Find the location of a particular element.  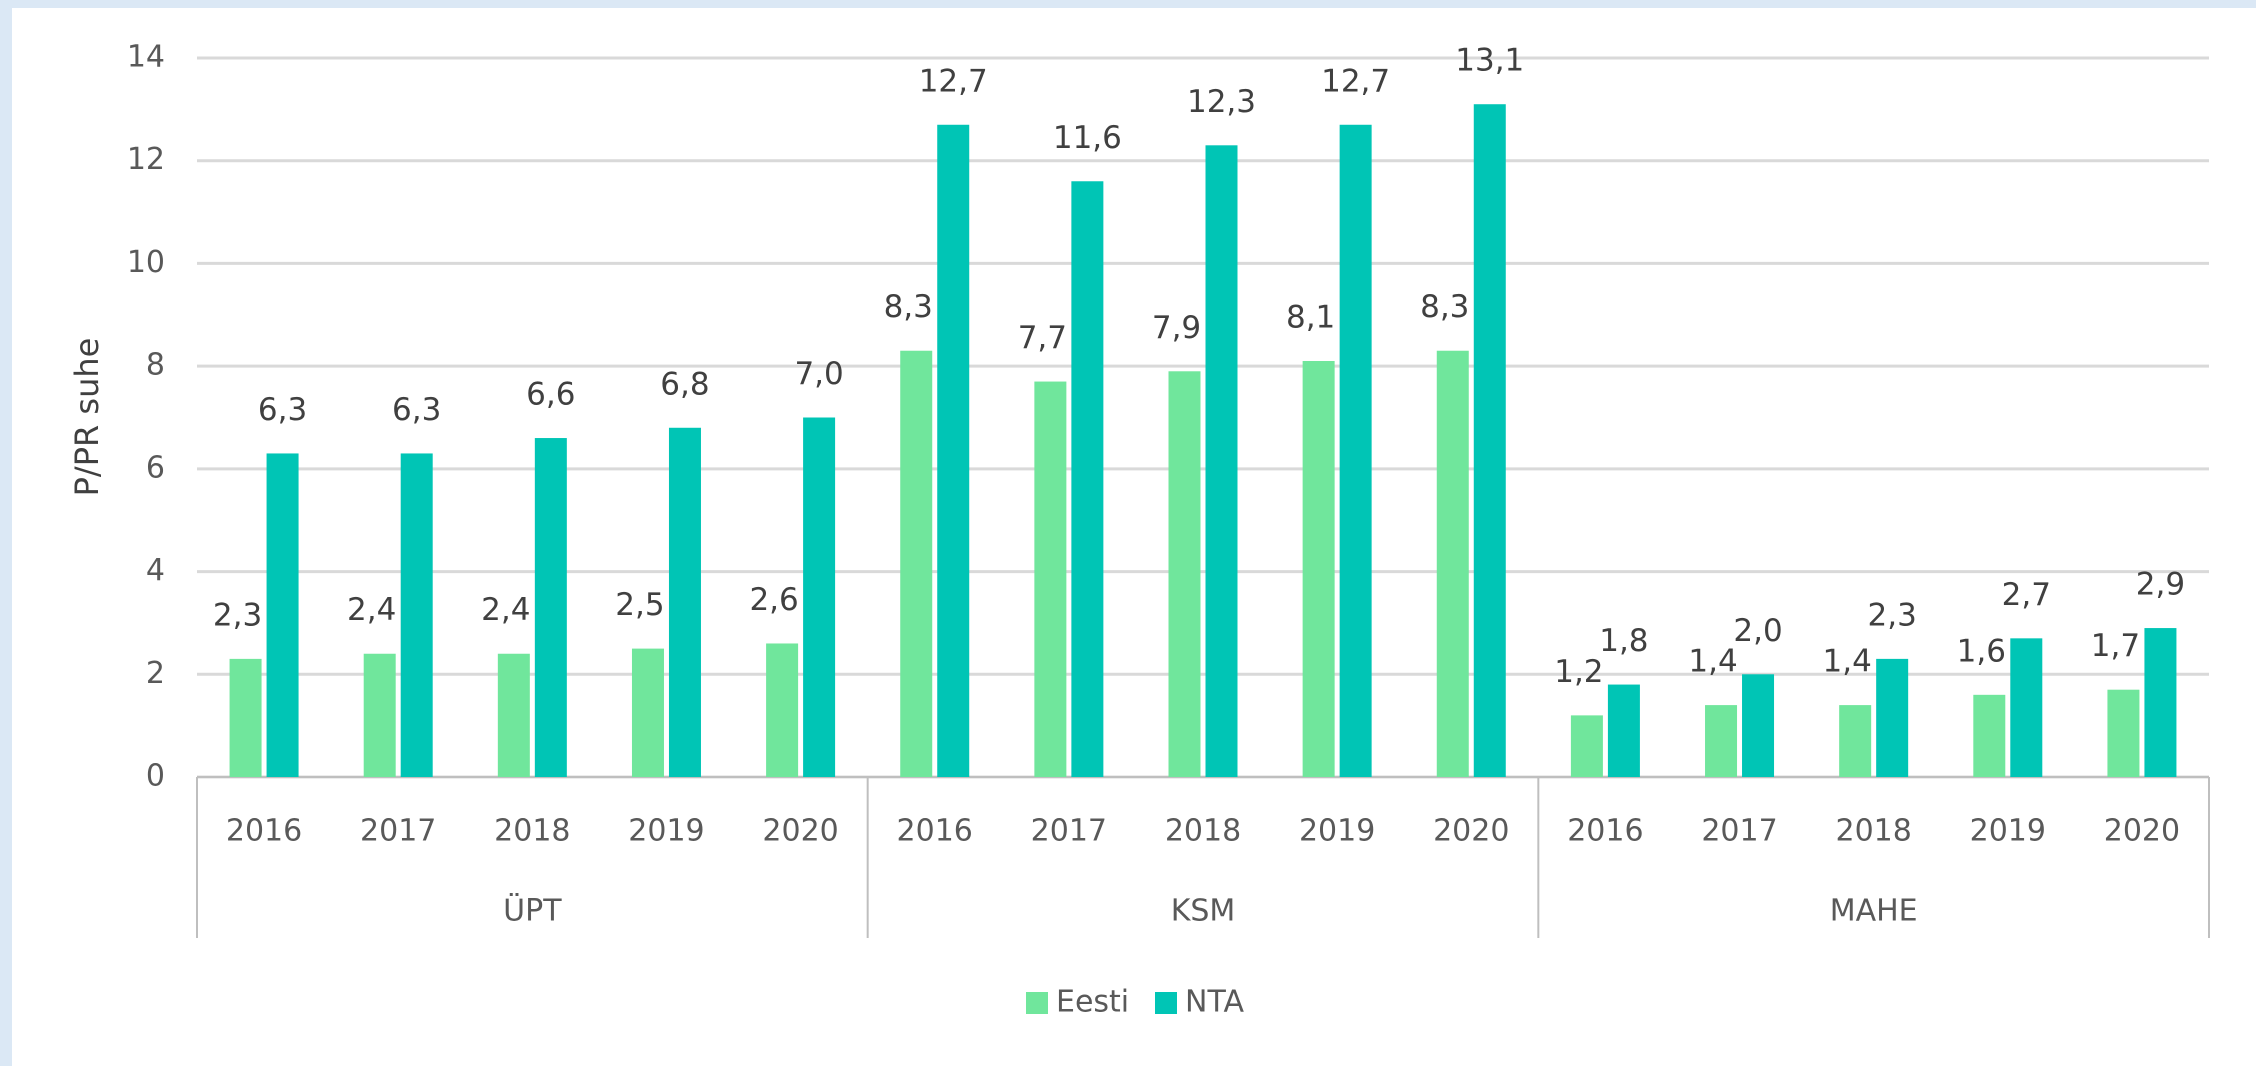

y-tick-label: 0 is located at coordinates (155, 776).